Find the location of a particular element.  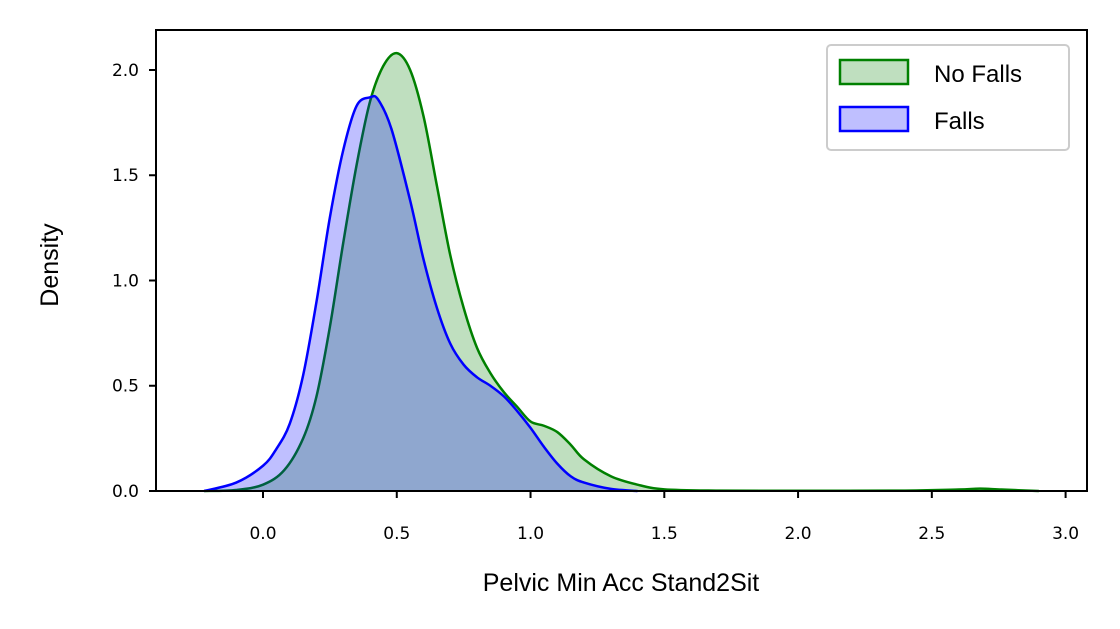

legend-label-falls: Falls is located at coordinates (959, 121).